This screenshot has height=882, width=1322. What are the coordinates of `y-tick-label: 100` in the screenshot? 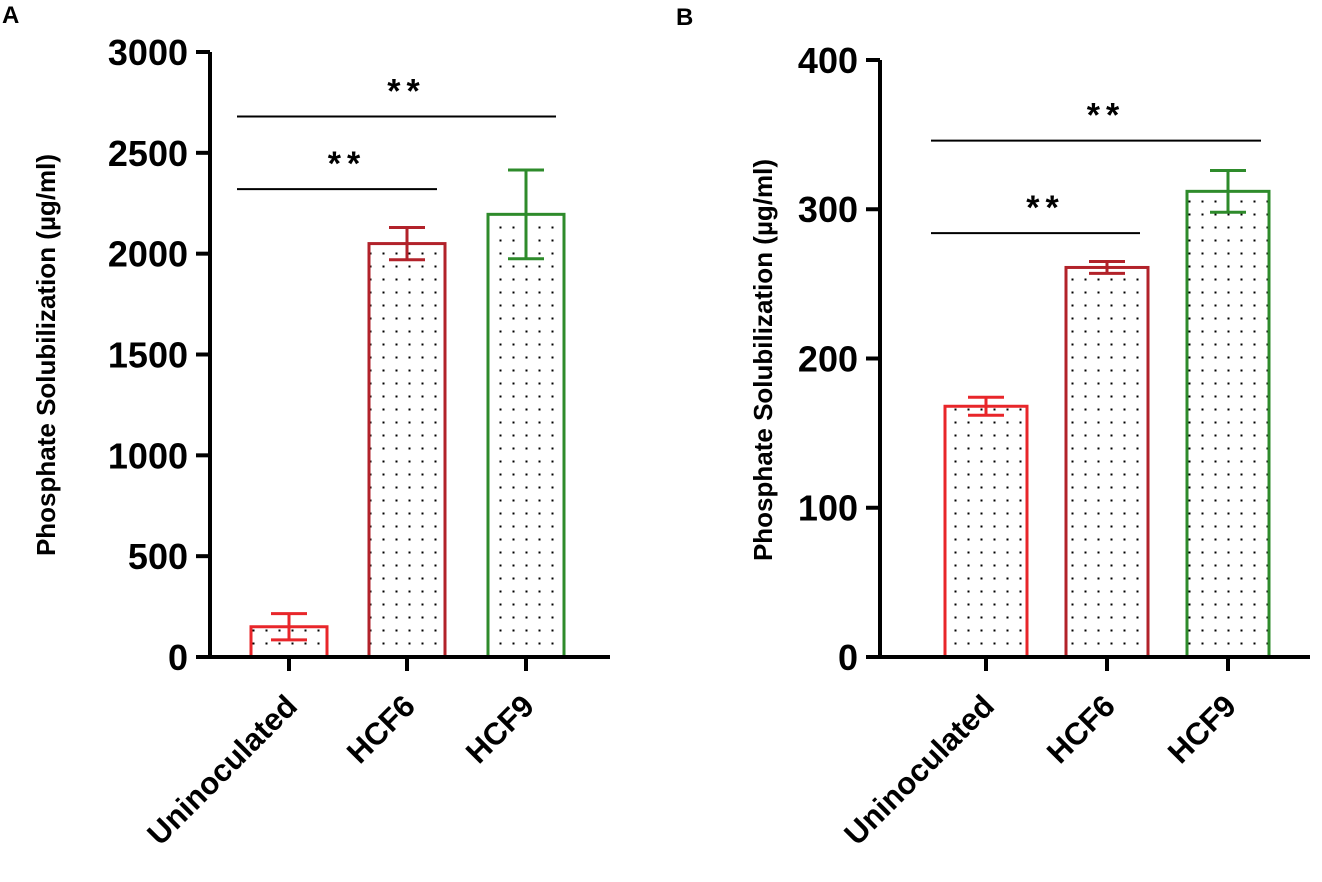 It's located at (828, 508).